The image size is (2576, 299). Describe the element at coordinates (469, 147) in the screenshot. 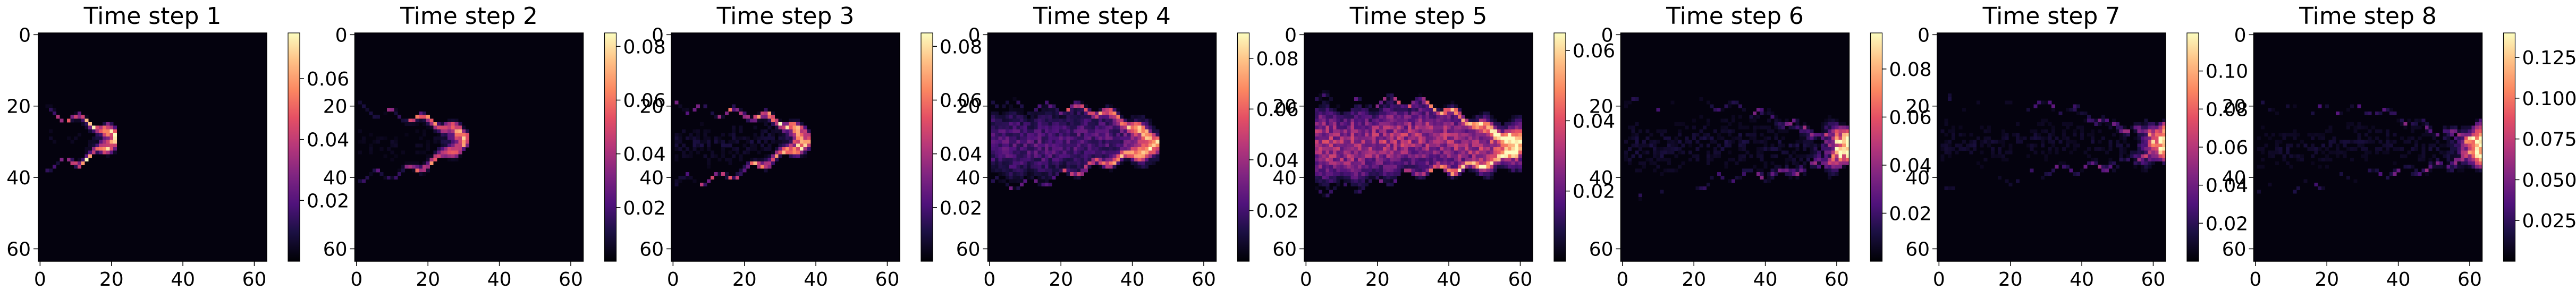

I see `heatmap-cells` at that location.